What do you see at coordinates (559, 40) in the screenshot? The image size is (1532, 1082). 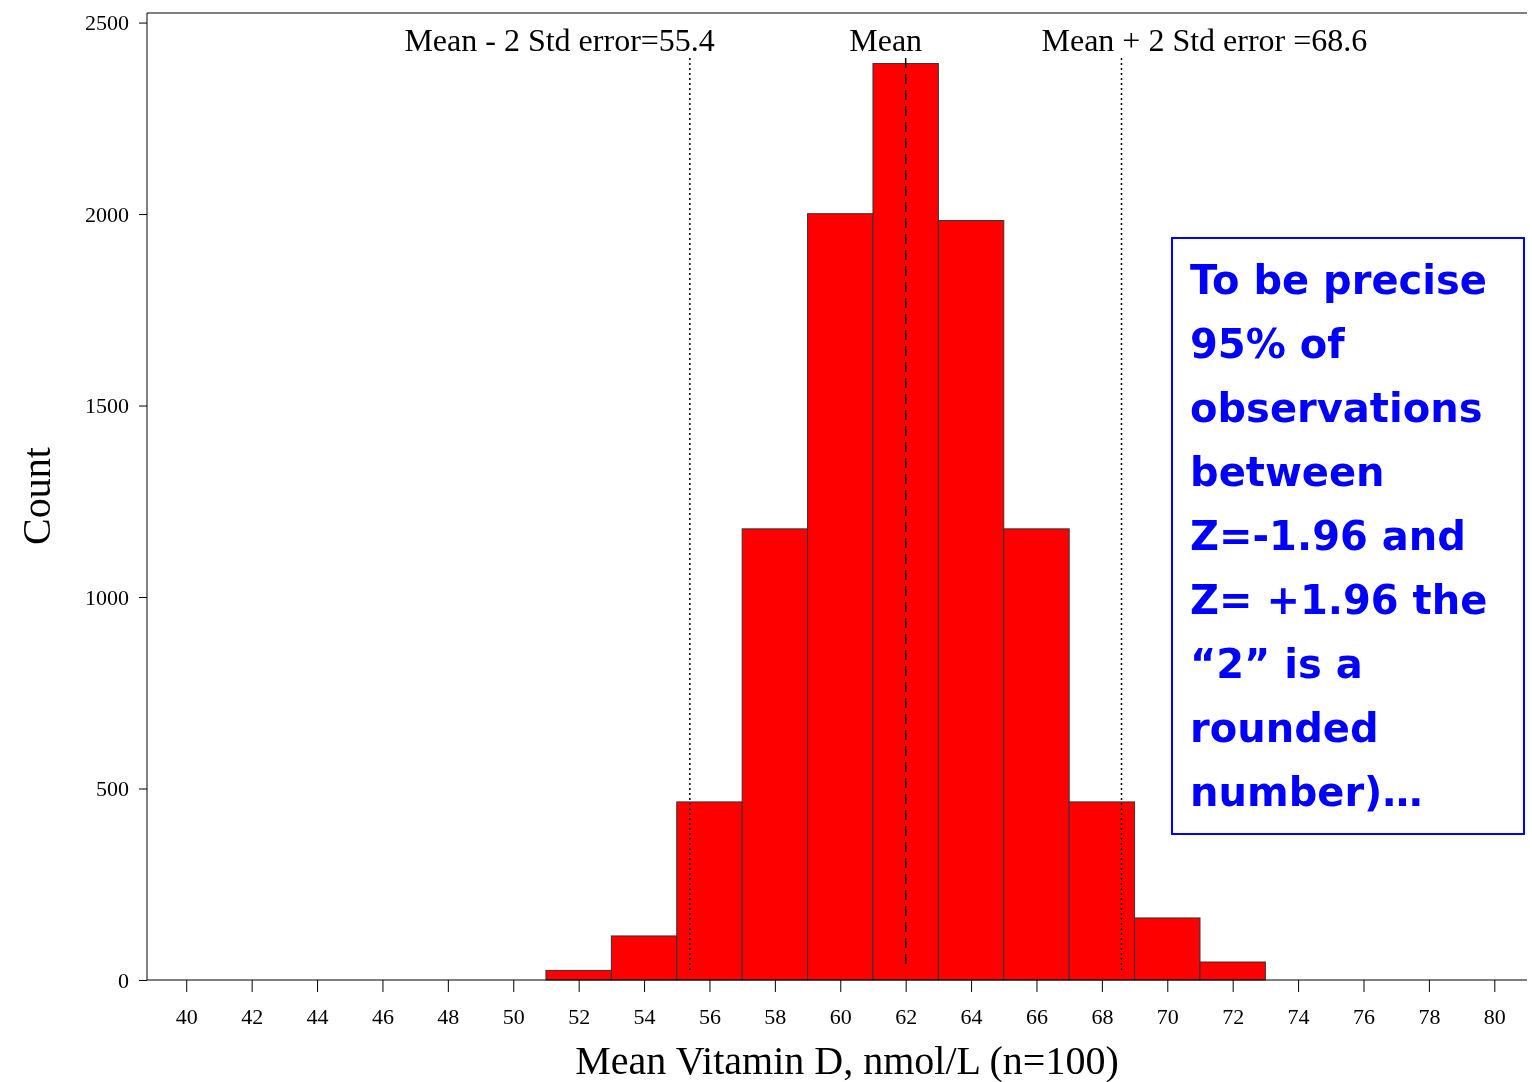 I see `ref-line-label: Mean - 2 Std error=55.4` at bounding box center [559, 40].